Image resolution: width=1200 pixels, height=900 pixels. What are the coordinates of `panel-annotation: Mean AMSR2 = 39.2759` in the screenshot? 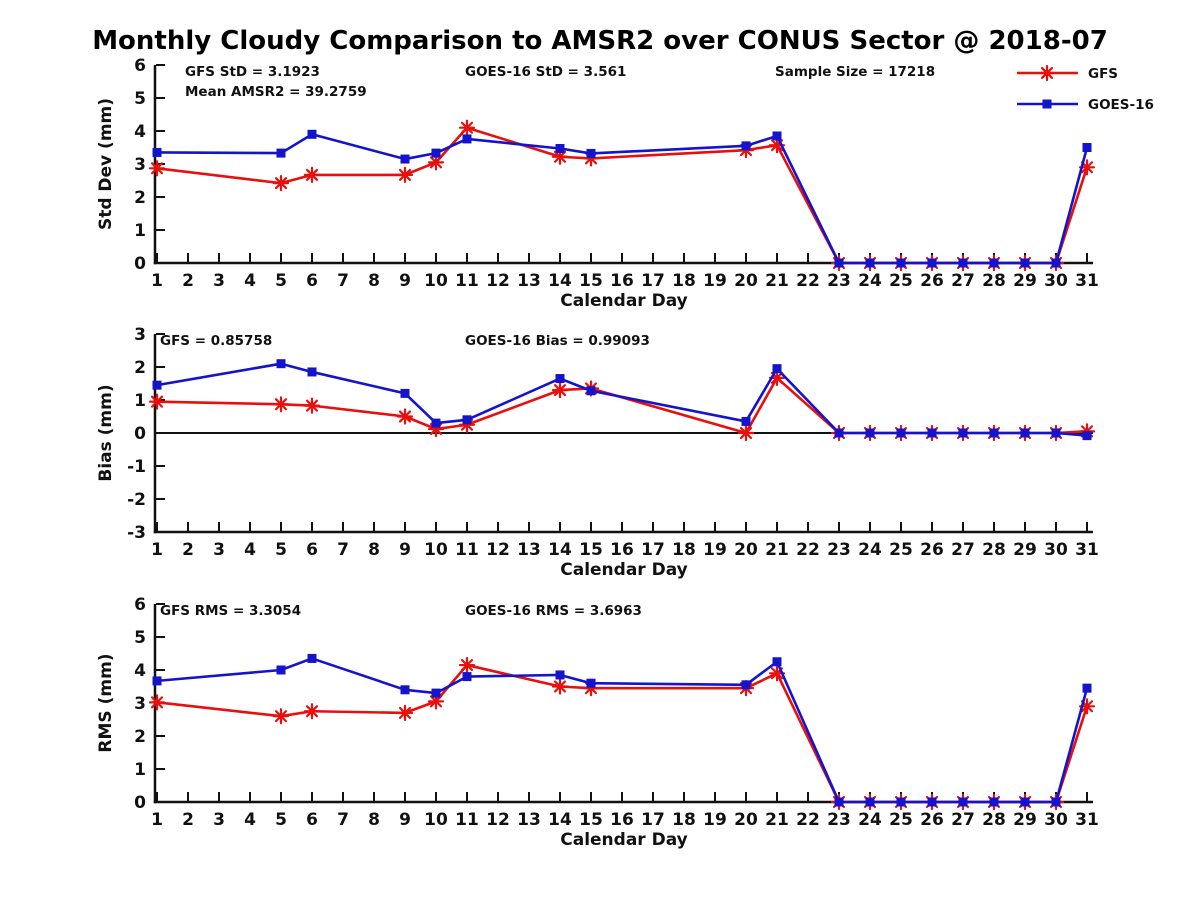 It's located at (276, 92).